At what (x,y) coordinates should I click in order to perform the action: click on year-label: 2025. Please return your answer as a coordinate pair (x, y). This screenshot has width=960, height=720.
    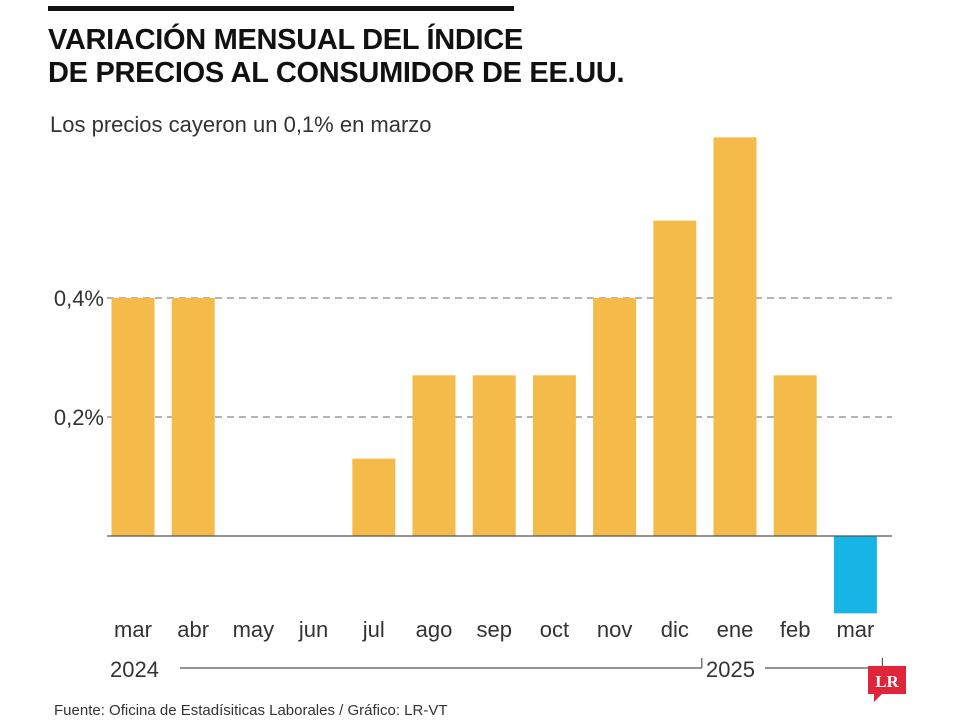
    Looking at the image, I should click on (730, 669).